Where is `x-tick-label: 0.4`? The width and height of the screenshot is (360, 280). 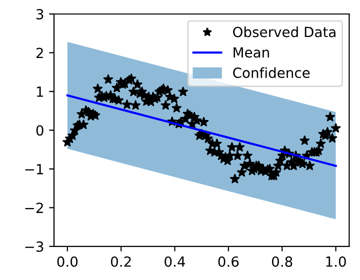 x-tick-label: 0.4 is located at coordinates (175, 261).